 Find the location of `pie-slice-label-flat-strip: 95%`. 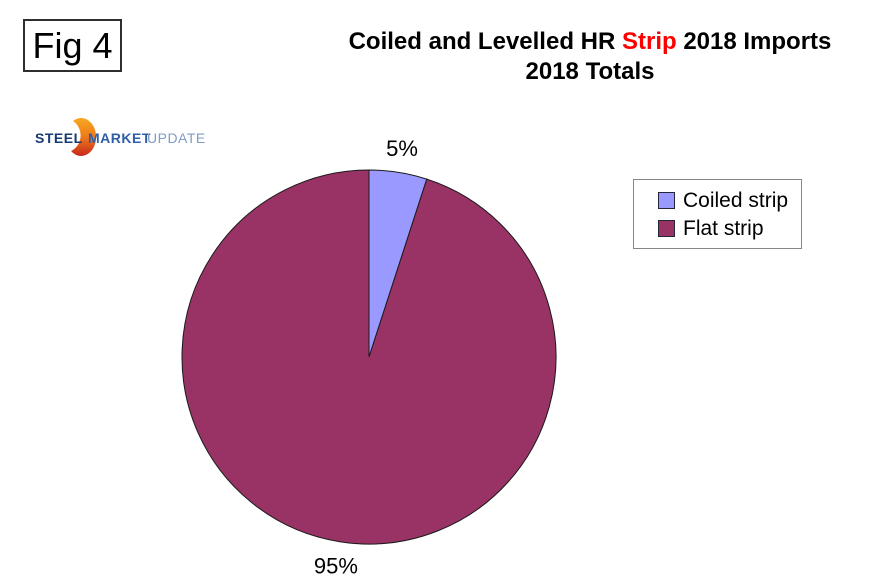

pie-slice-label-flat-strip: 95% is located at coordinates (336, 565).